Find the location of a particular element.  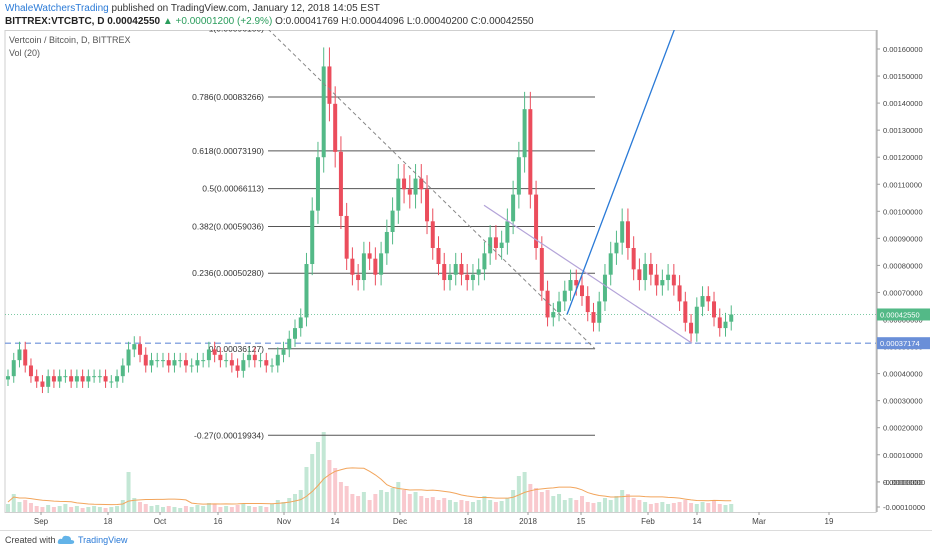

projection-path is located at coordinates (620, 172).